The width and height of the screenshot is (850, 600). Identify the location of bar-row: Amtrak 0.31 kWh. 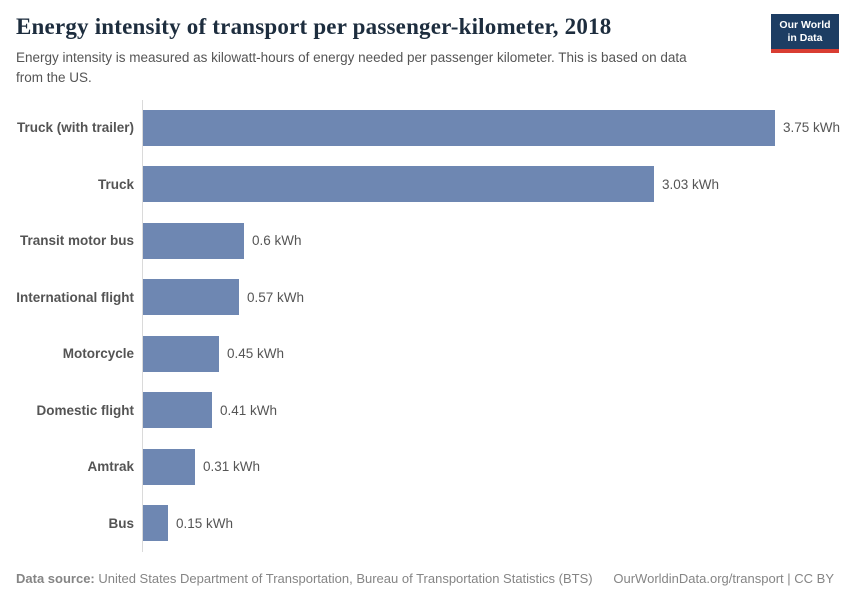
(425, 466).